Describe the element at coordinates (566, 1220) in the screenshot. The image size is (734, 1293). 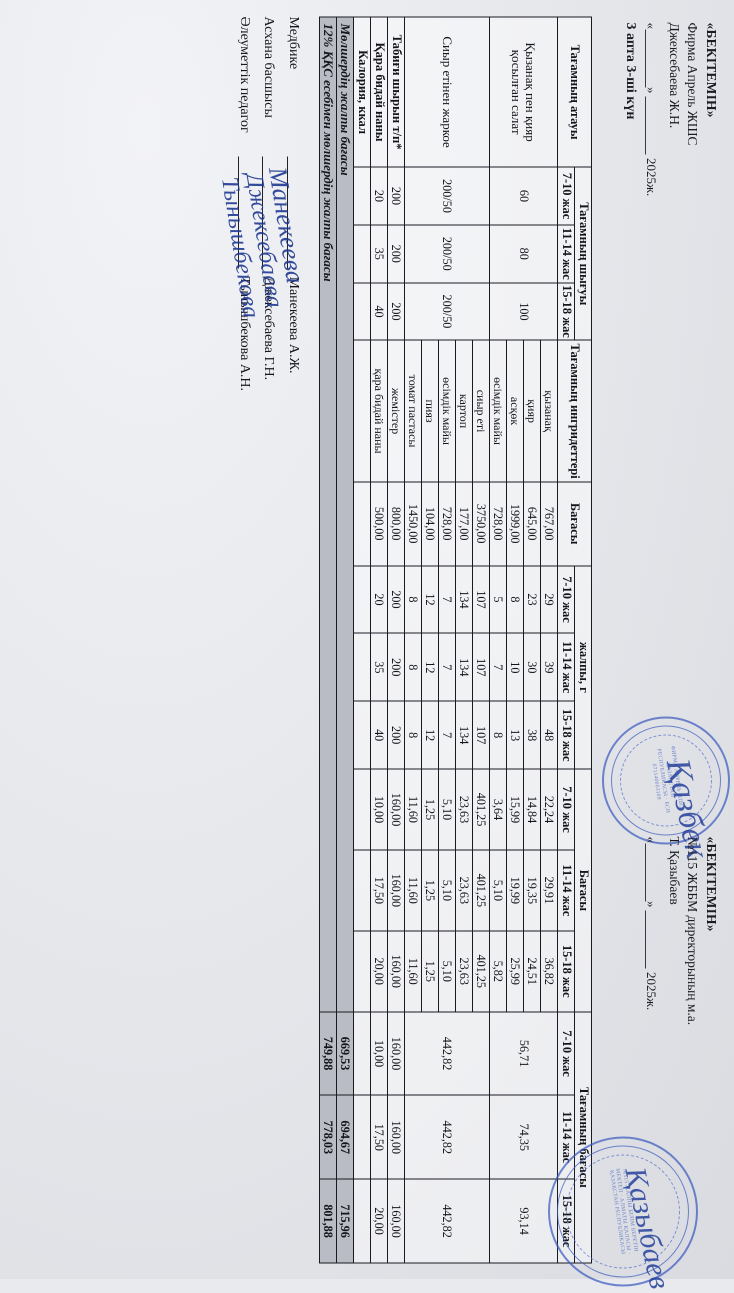
I see `th-t-15-18: 15-18 жас` at that location.